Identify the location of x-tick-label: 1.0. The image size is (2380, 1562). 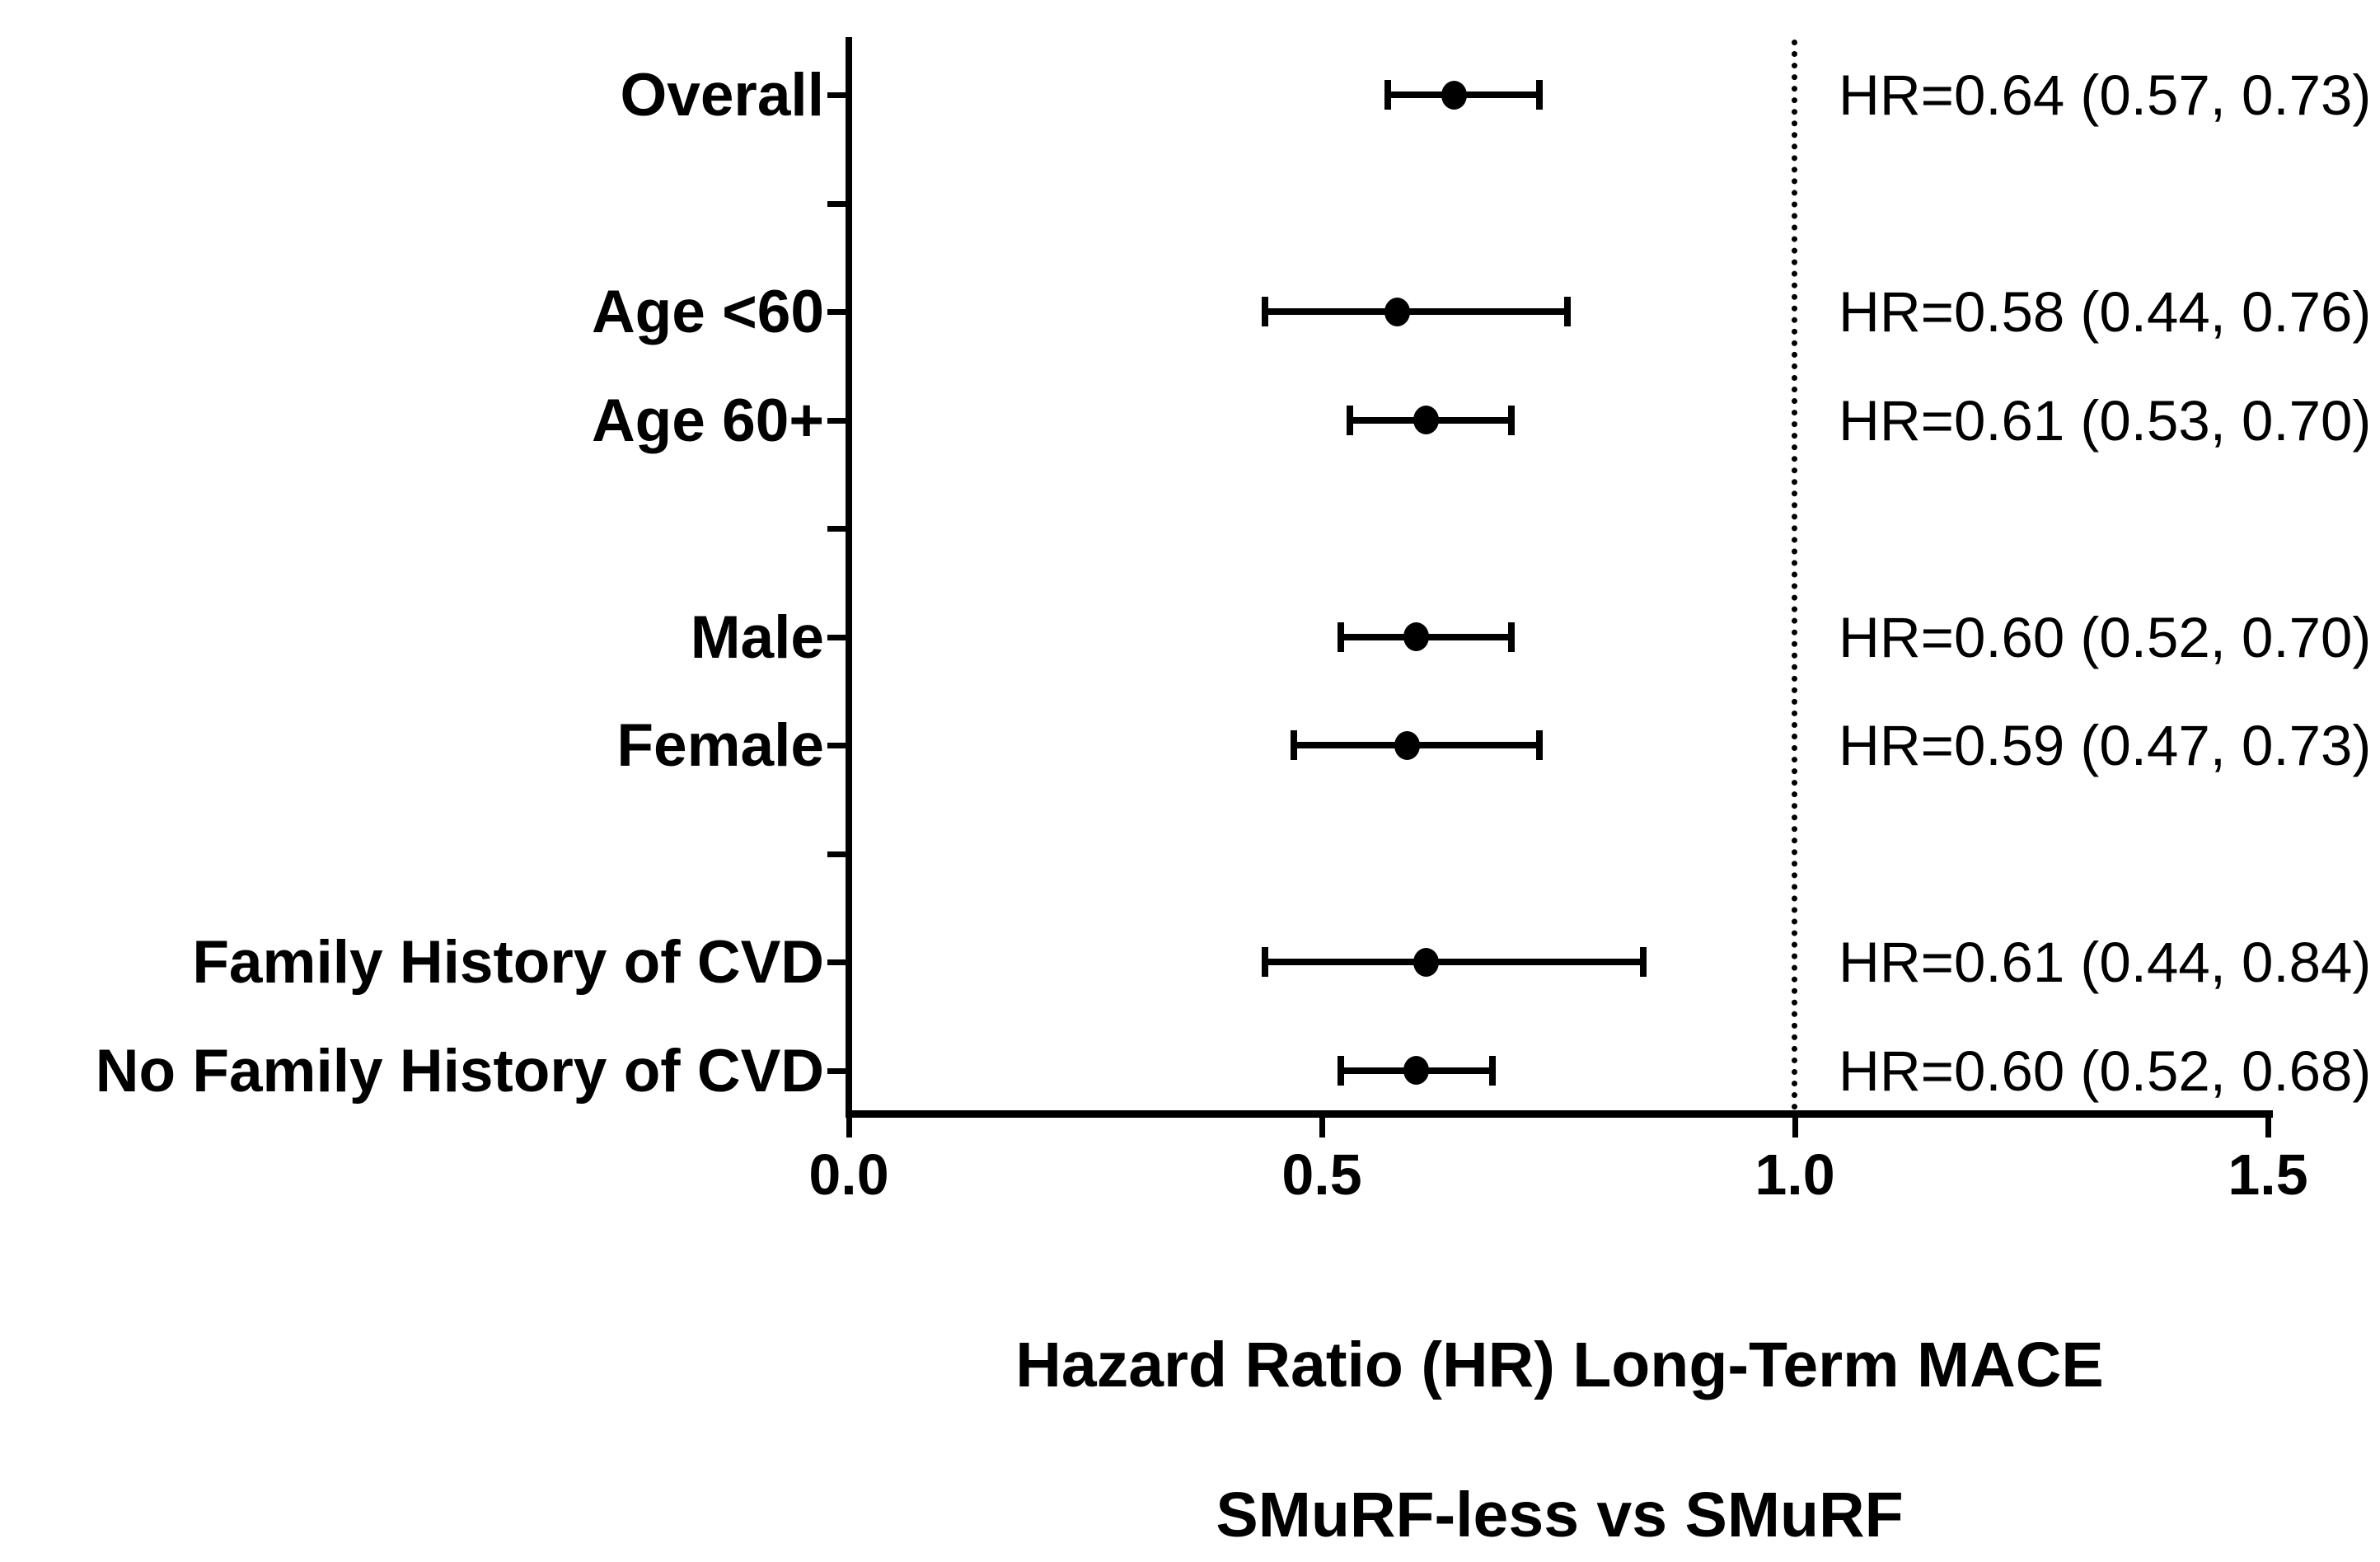
(1795, 1175).